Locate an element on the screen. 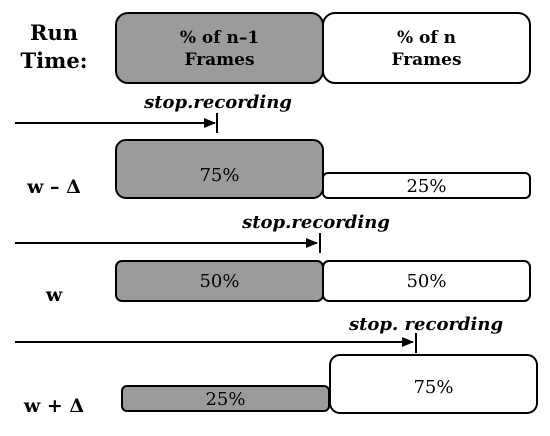 The height and width of the screenshot is (436, 550). stop-recording-marker-label: stop. recording is located at coordinates (425, 324).